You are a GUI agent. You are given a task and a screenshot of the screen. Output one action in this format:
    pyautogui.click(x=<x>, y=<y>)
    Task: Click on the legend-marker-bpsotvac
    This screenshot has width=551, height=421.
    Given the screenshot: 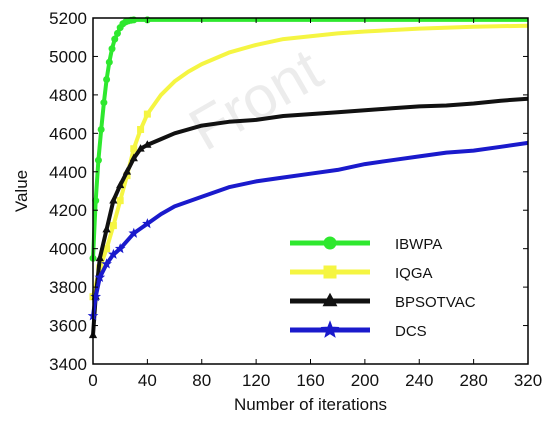 What is the action you would take?
    pyautogui.click(x=330, y=299)
    